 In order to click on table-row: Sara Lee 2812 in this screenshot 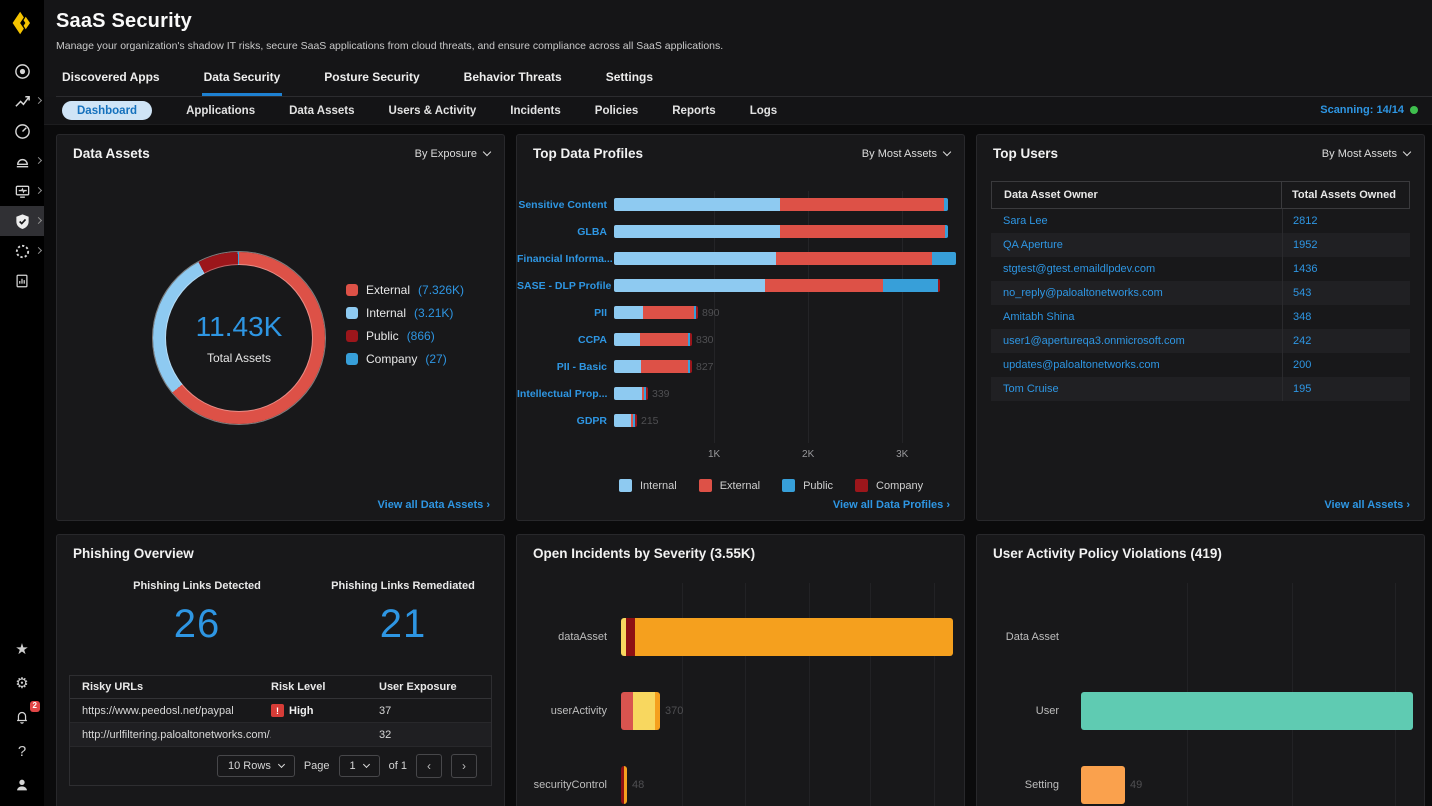, I will do `click(1200, 221)`.